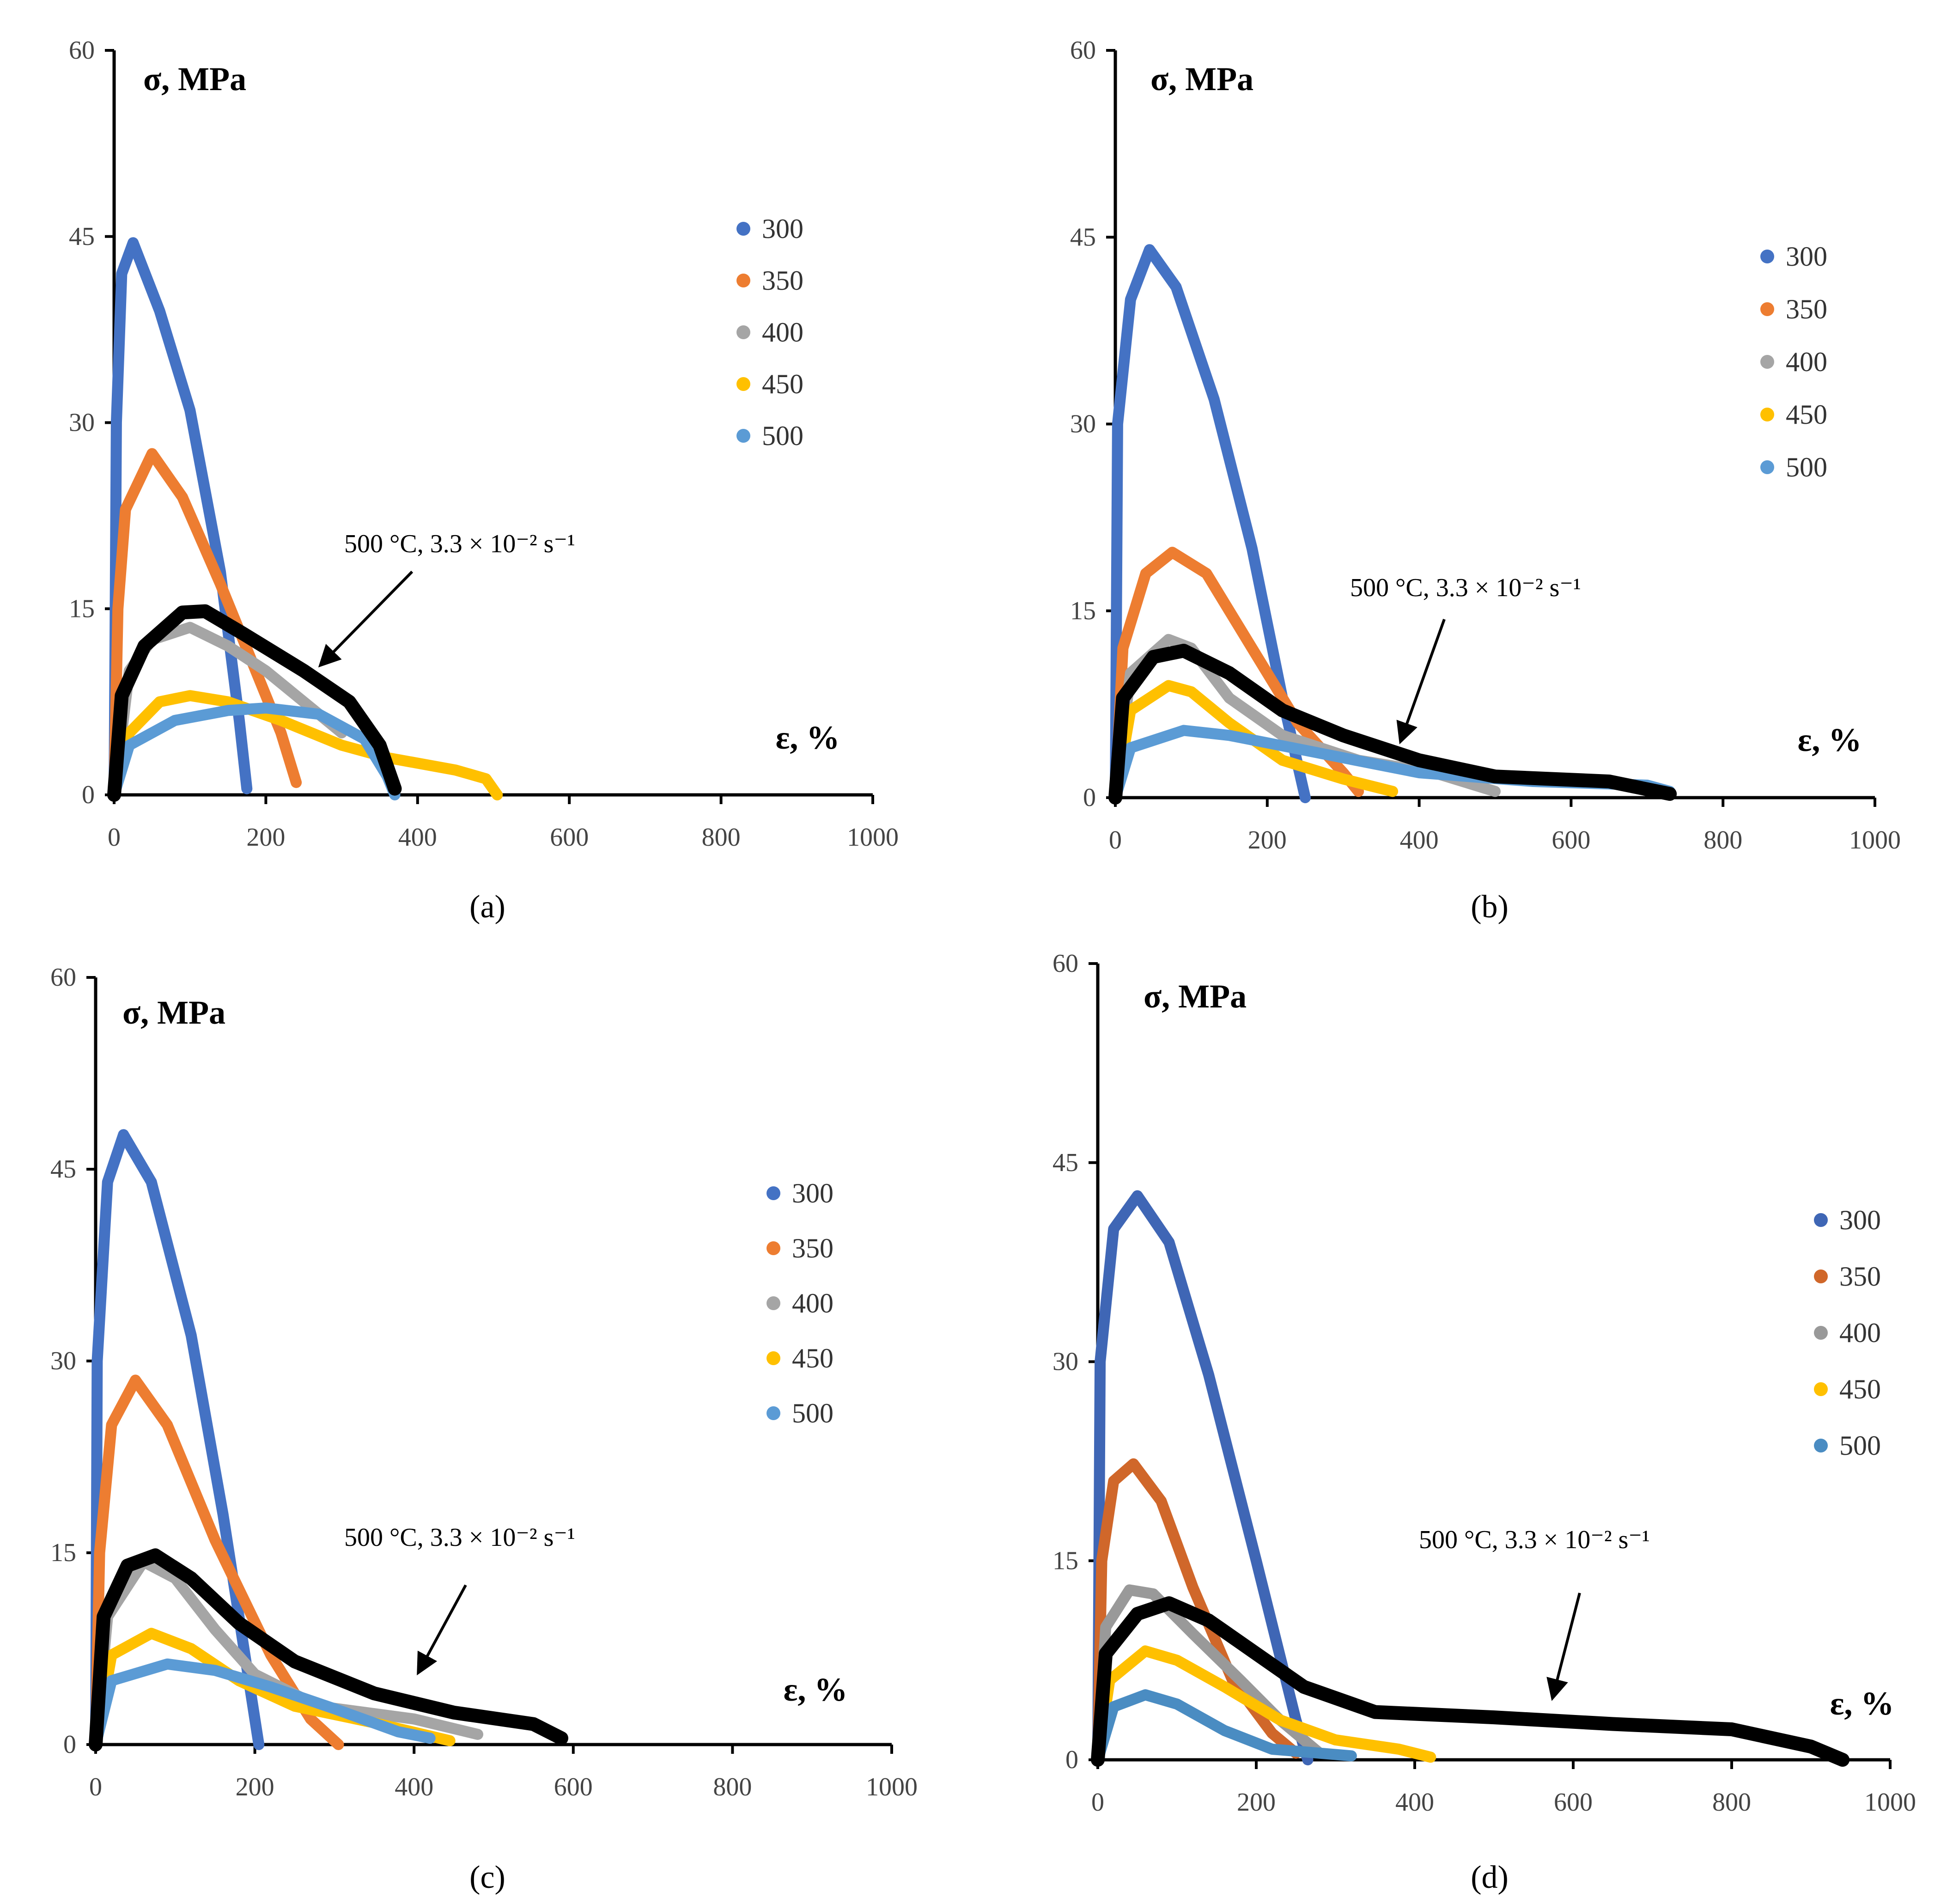 This screenshot has height=1904, width=1959. What do you see at coordinates (1210, 523) in the screenshot?
I see `series-300-curve` at bounding box center [1210, 523].